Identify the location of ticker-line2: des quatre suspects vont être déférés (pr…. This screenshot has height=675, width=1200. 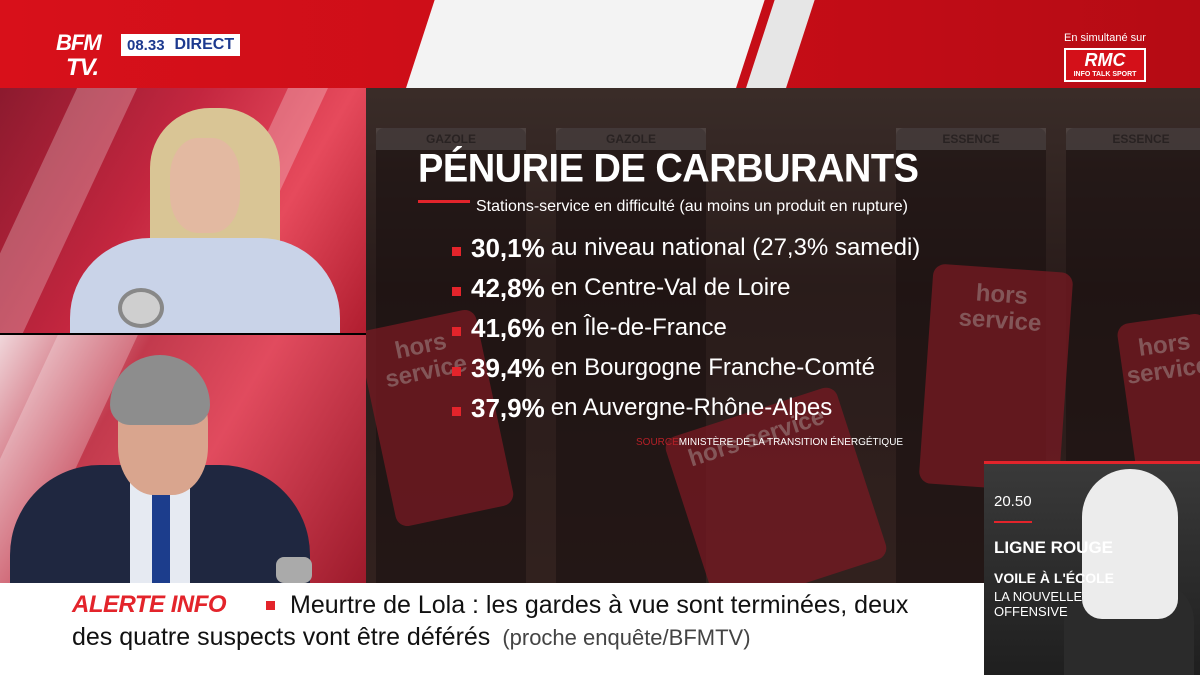
(411, 637).